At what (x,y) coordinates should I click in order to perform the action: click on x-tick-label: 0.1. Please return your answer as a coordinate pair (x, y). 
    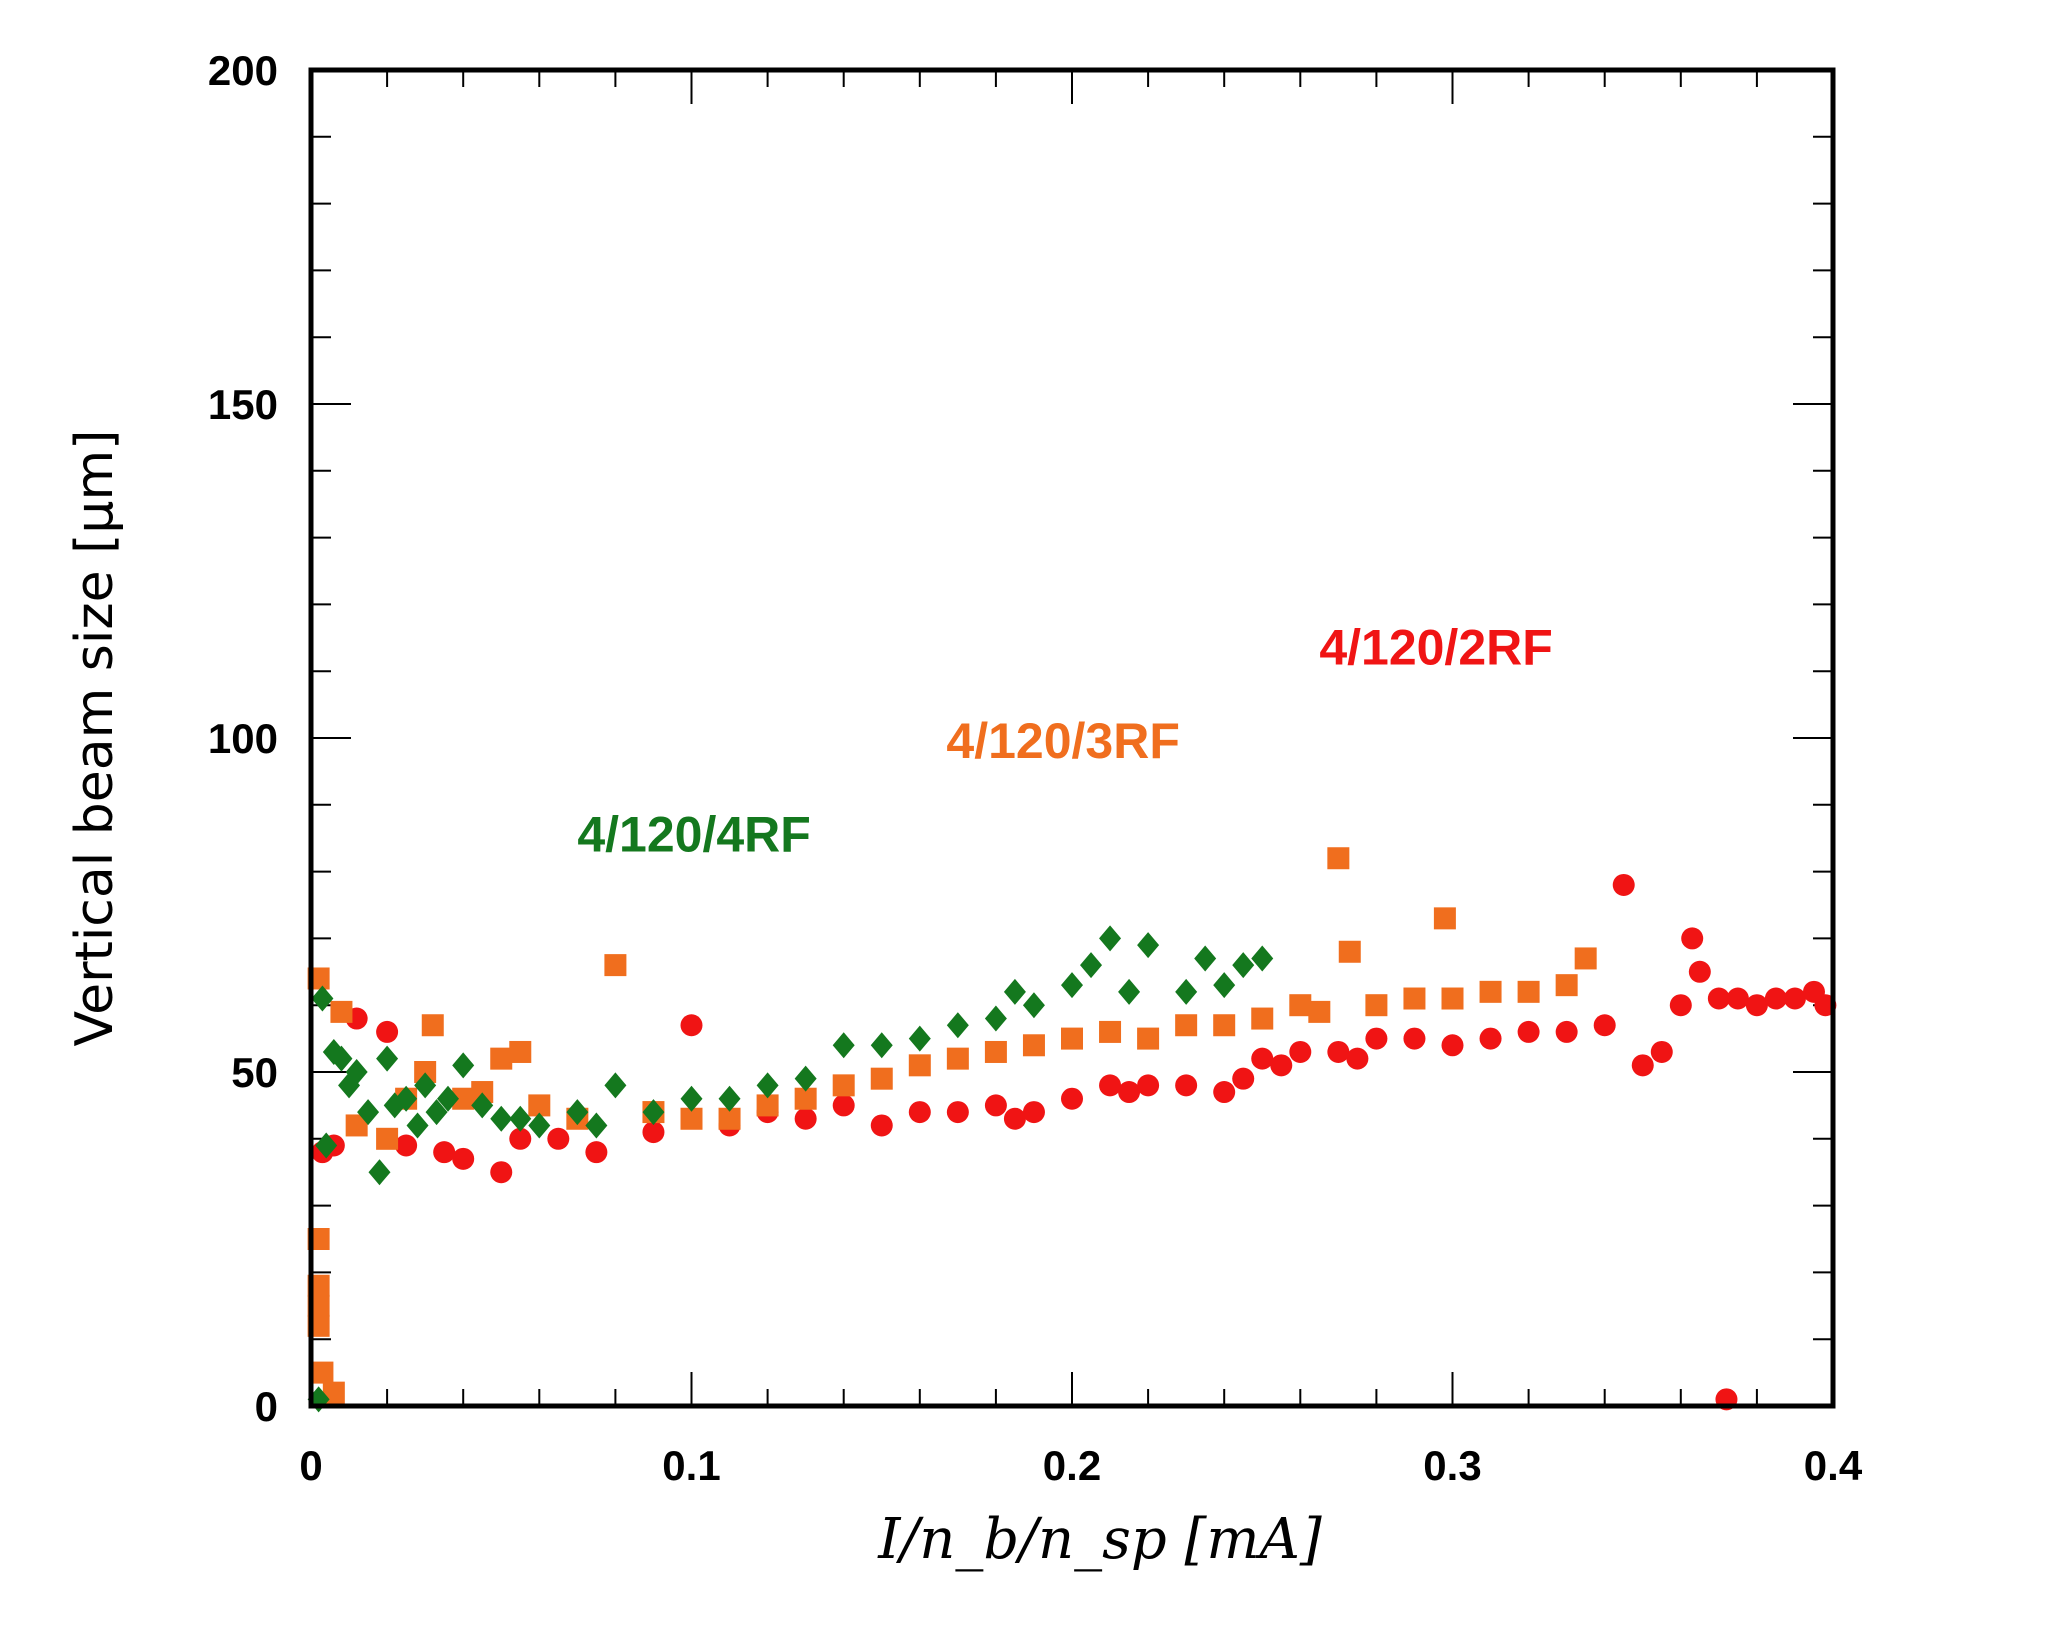
    Looking at the image, I should click on (691, 1465).